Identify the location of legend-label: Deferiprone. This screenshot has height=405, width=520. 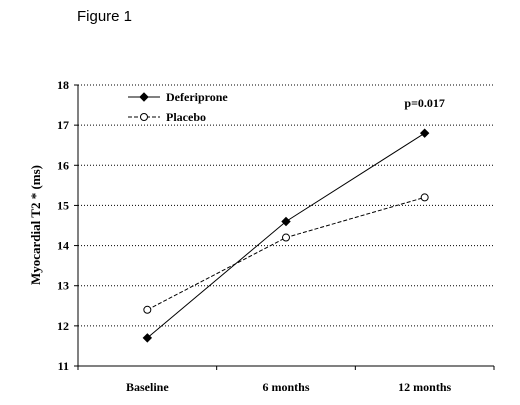
(197, 97).